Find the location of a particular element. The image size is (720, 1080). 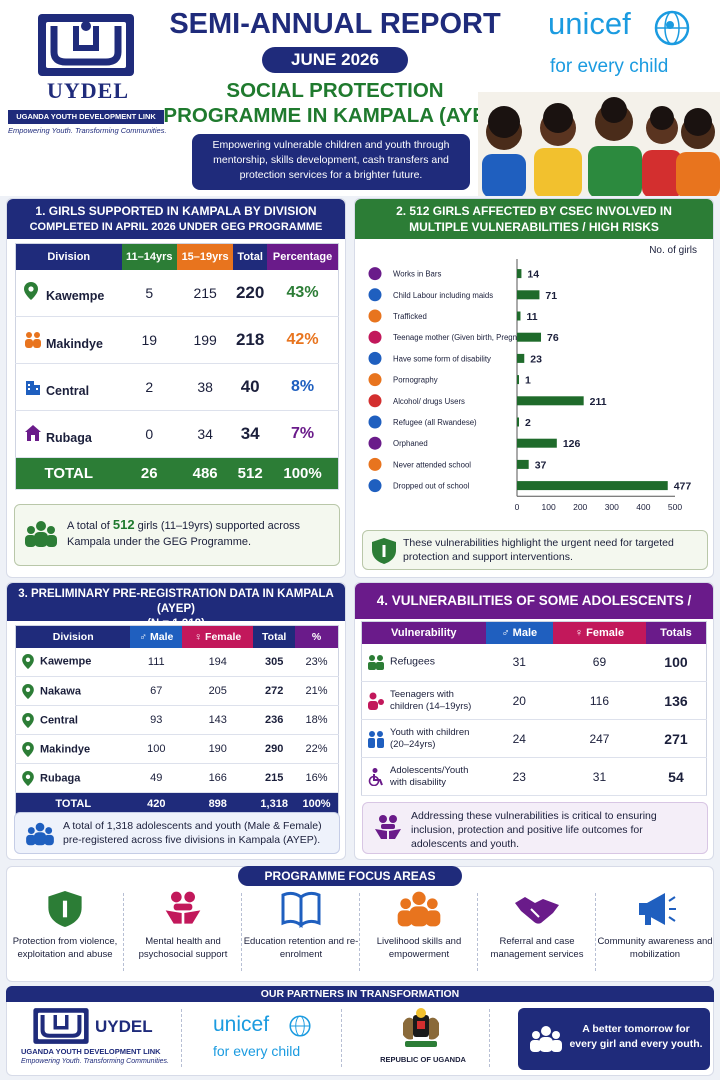

building-icon is located at coordinates (33, 387).